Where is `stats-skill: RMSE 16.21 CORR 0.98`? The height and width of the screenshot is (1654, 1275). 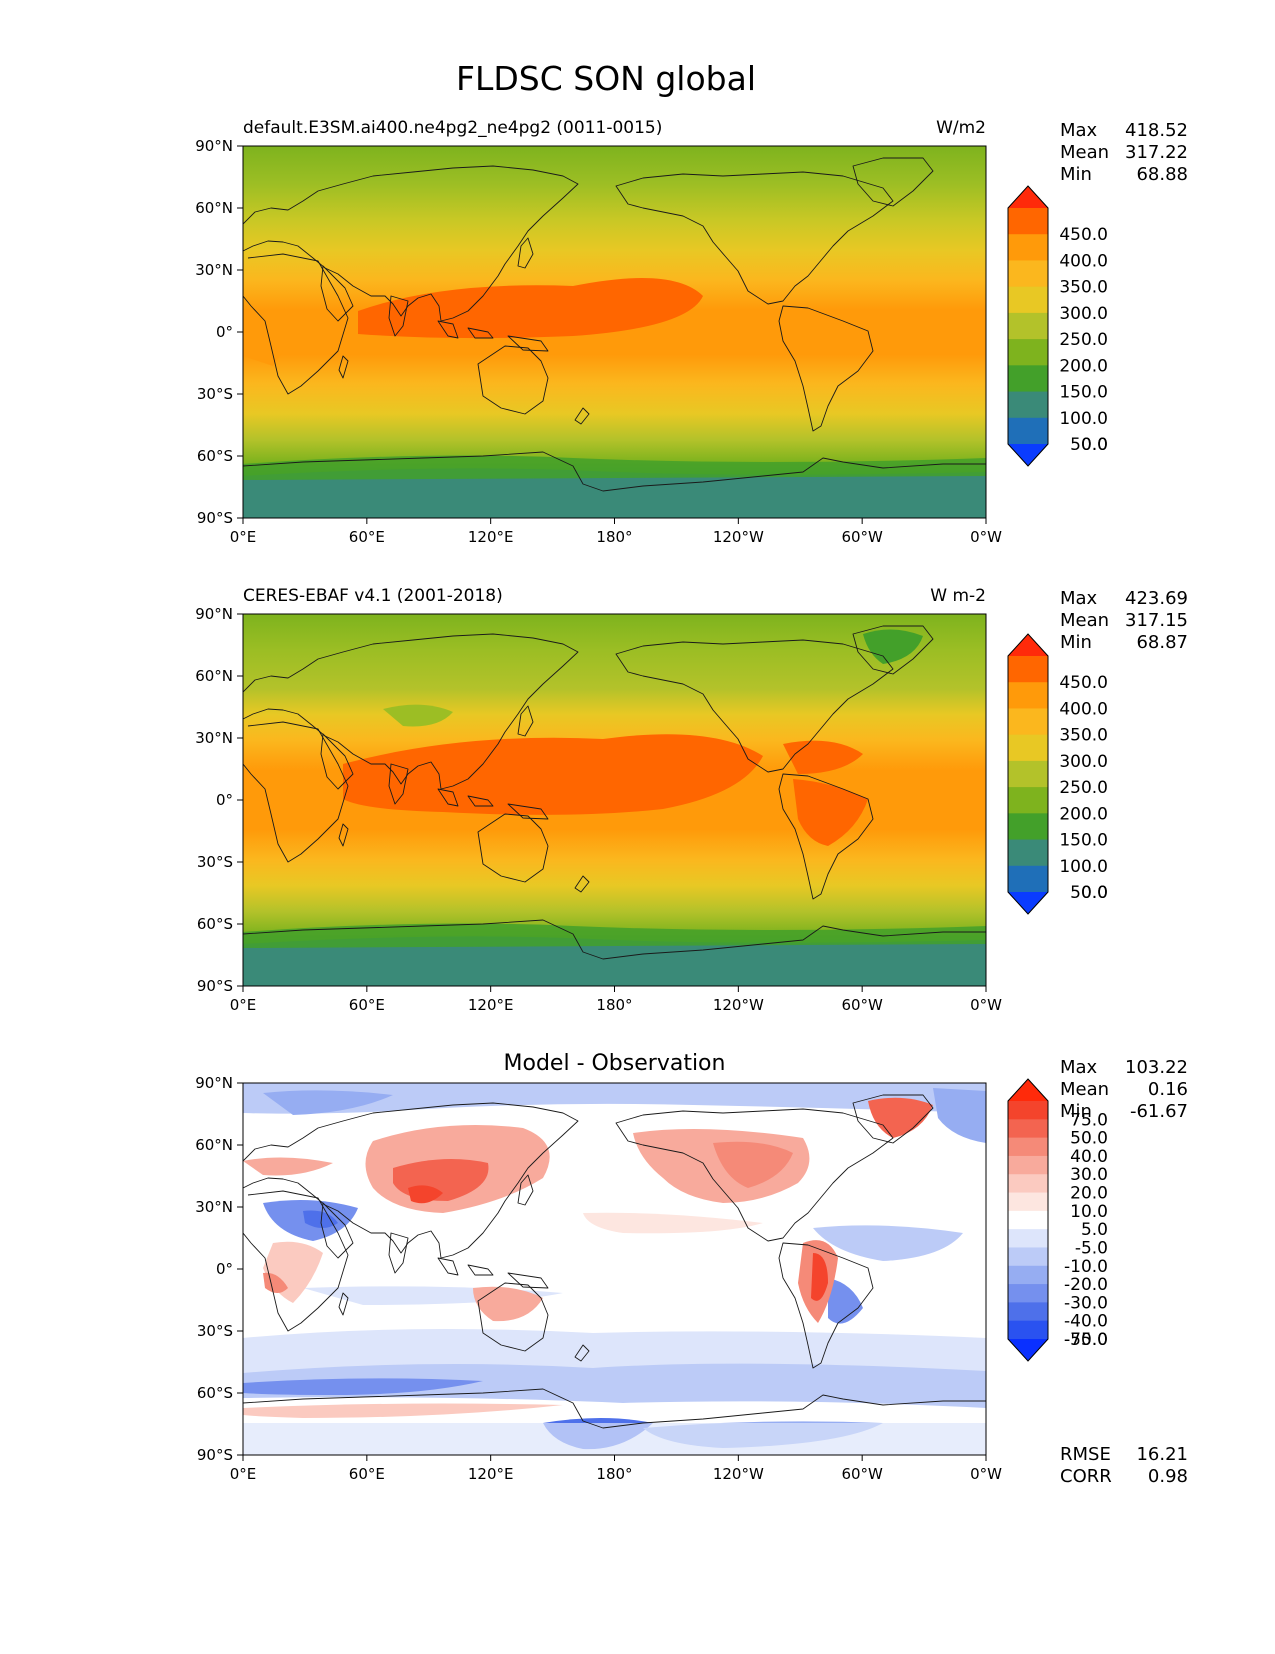
stats-skill: RMSE 16.21 CORR 0.98 is located at coordinates (1124, 1465).